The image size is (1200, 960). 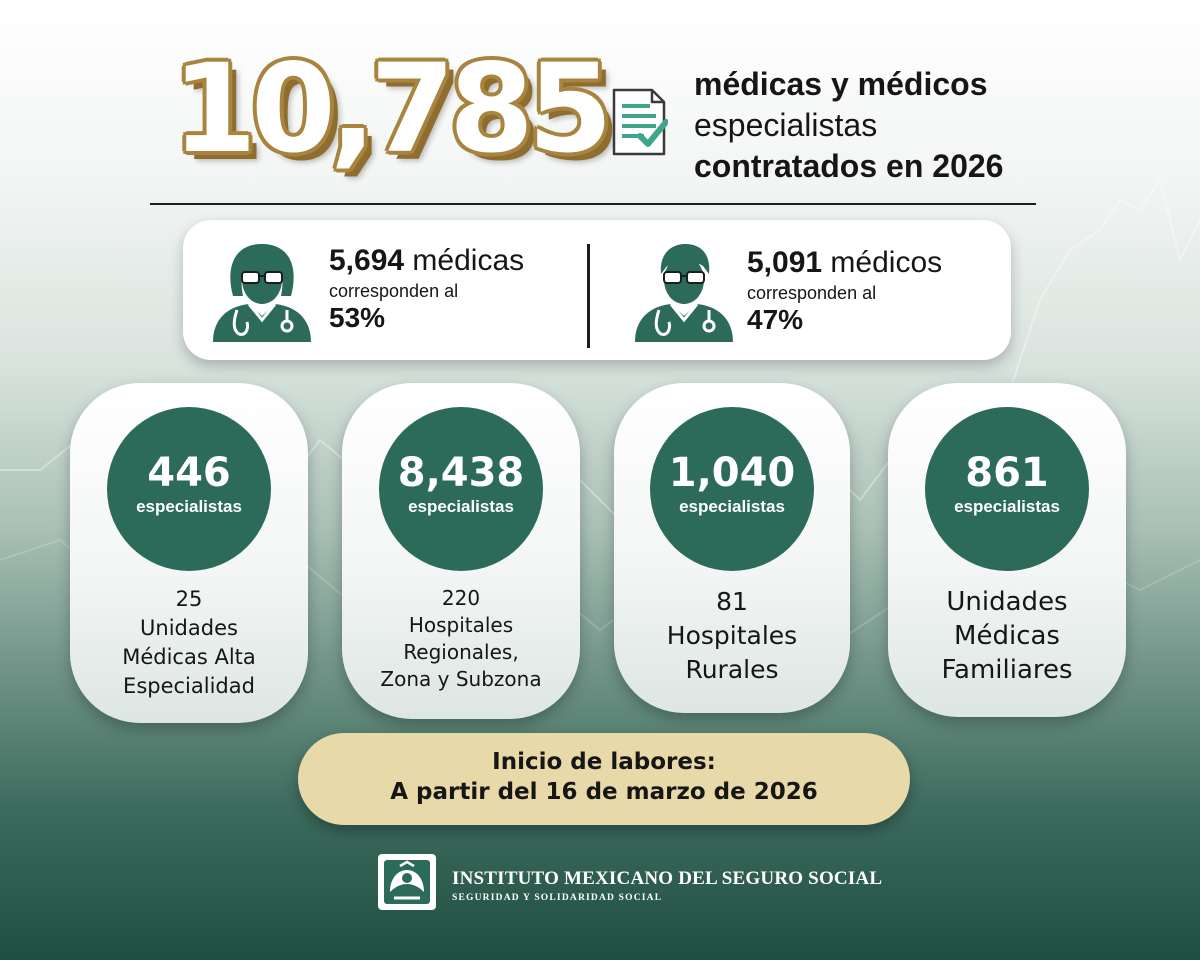 I want to click on desc-line: 220, so click(x=461, y=598).